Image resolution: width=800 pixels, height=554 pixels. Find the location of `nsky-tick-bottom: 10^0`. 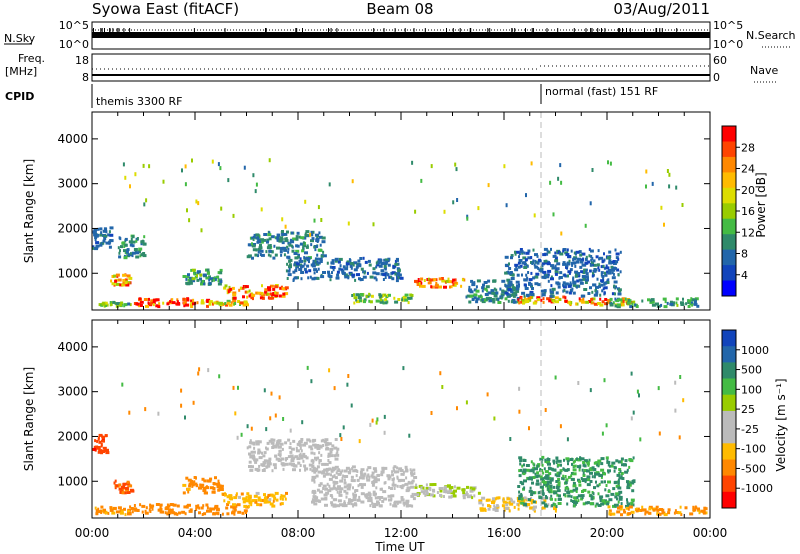

nsky-tick-bottom: 10^0 is located at coordinates (74, 44).